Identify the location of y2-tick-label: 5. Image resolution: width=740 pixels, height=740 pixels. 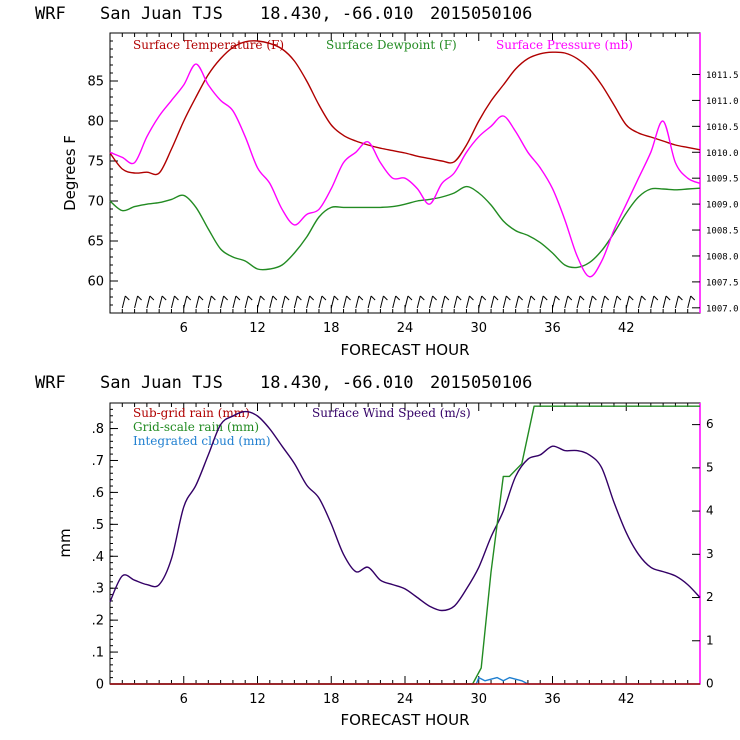
(710, 467).